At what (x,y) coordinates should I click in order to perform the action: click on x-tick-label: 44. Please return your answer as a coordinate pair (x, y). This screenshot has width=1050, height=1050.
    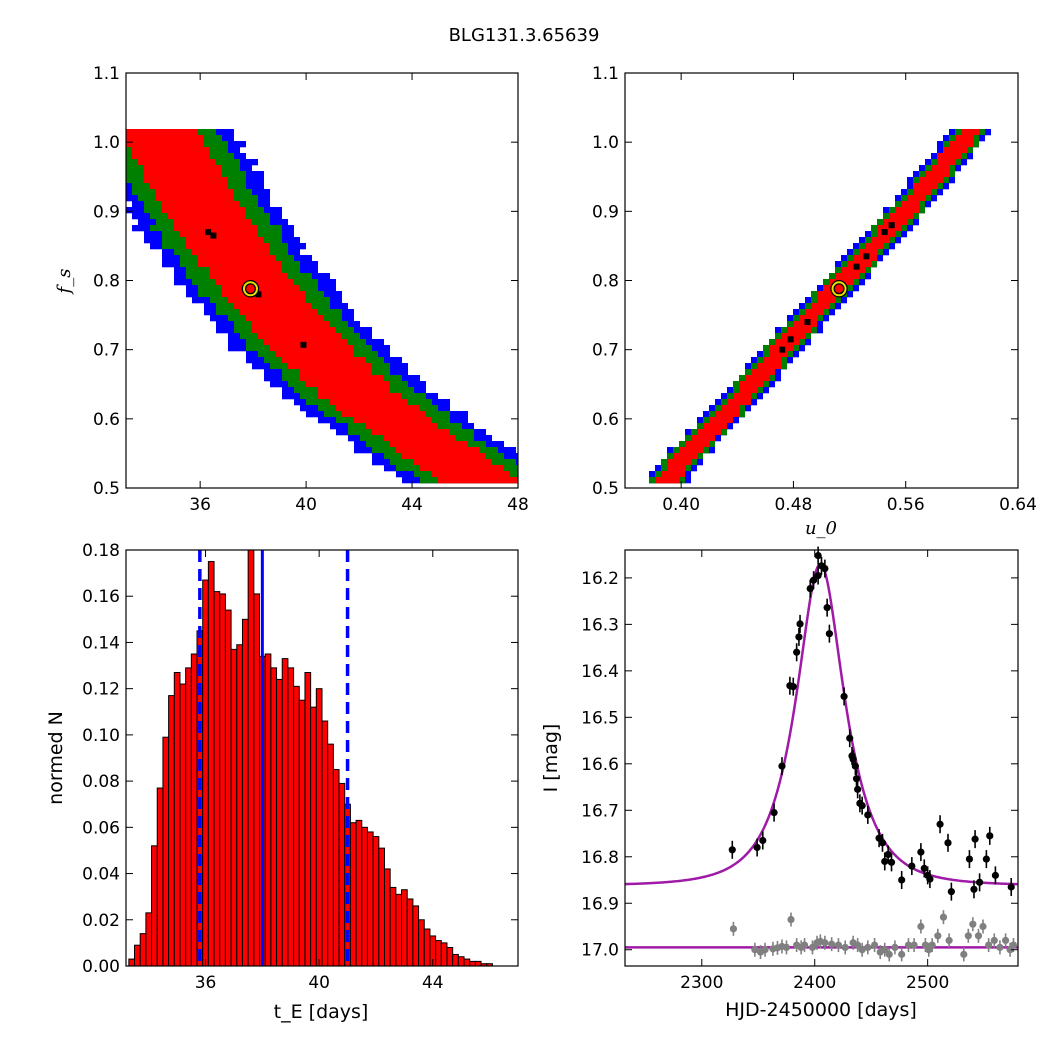
    Looking at the image, I should click on (433, 983).